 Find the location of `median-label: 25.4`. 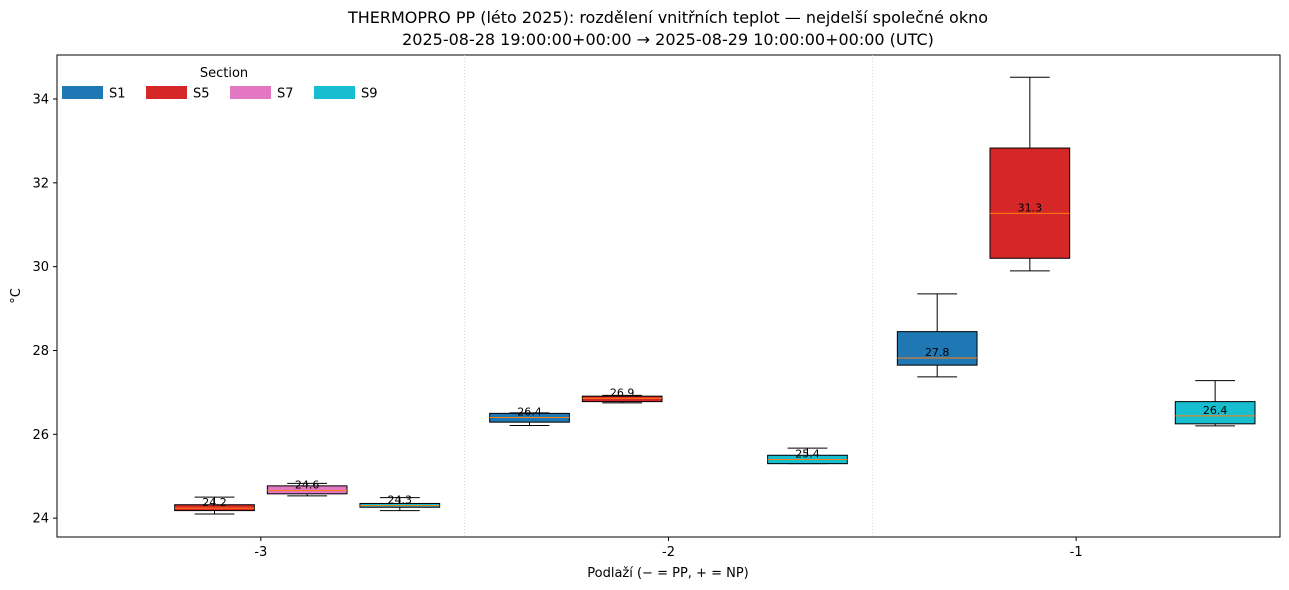

median-label: 25.4 is located at coordinates (807, 453).